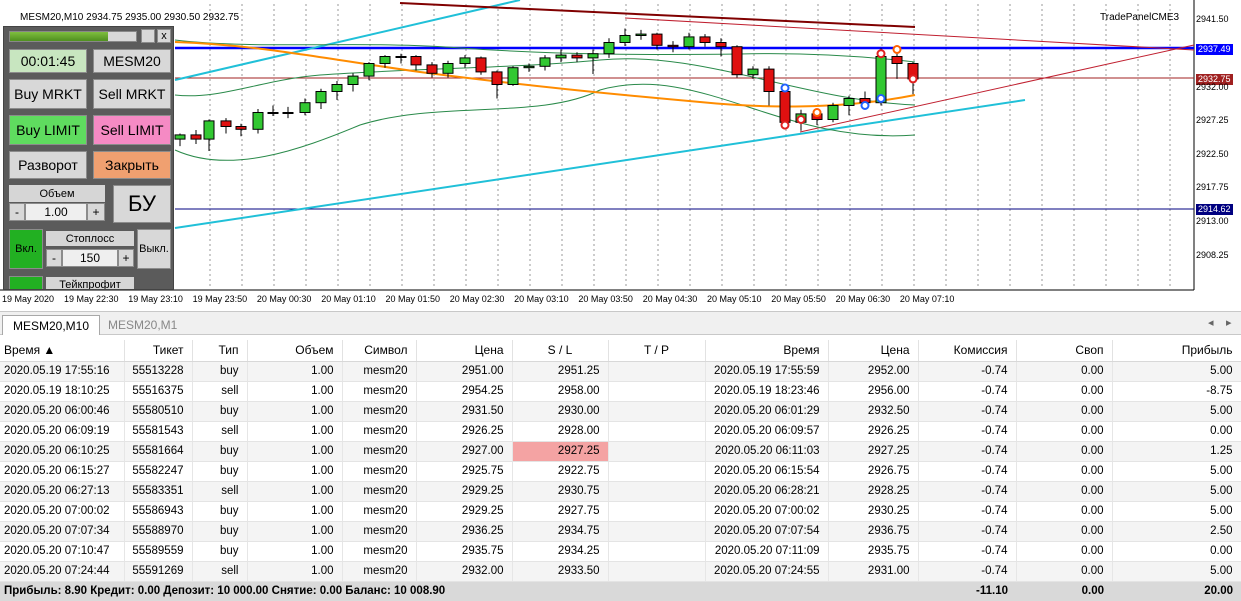 The image size is (1241, 601). What do you see at coordinates (767, 351) in the screenshot?
I see `column-header: Время` at bounding box center [767, 351].